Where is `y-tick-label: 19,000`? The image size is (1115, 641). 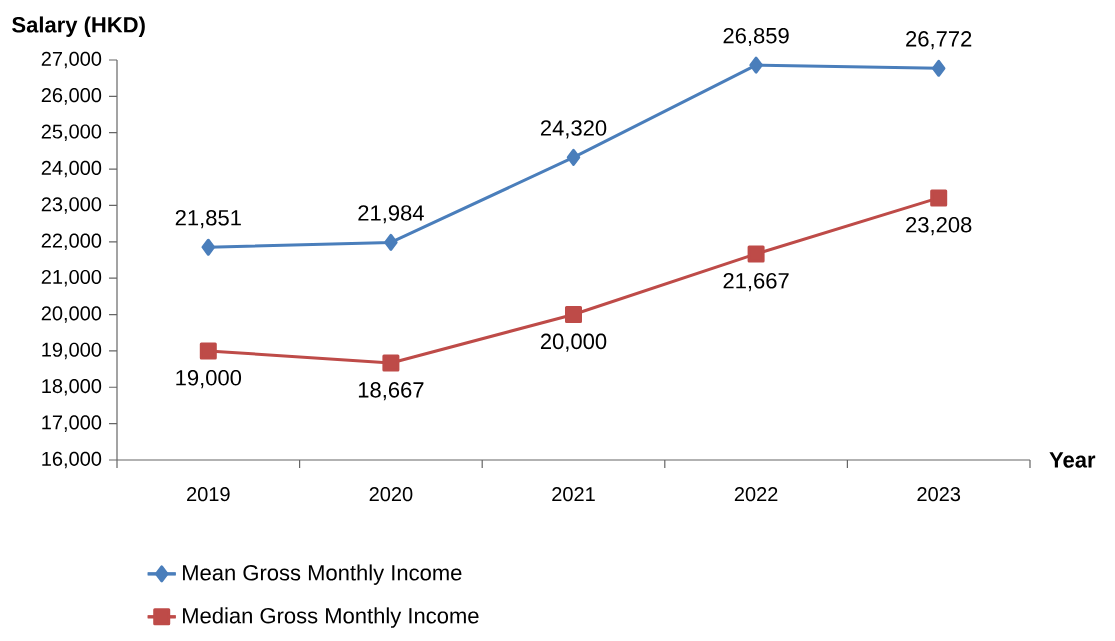
y-tick-label: 19,000 is located at coordinates (72, 351).